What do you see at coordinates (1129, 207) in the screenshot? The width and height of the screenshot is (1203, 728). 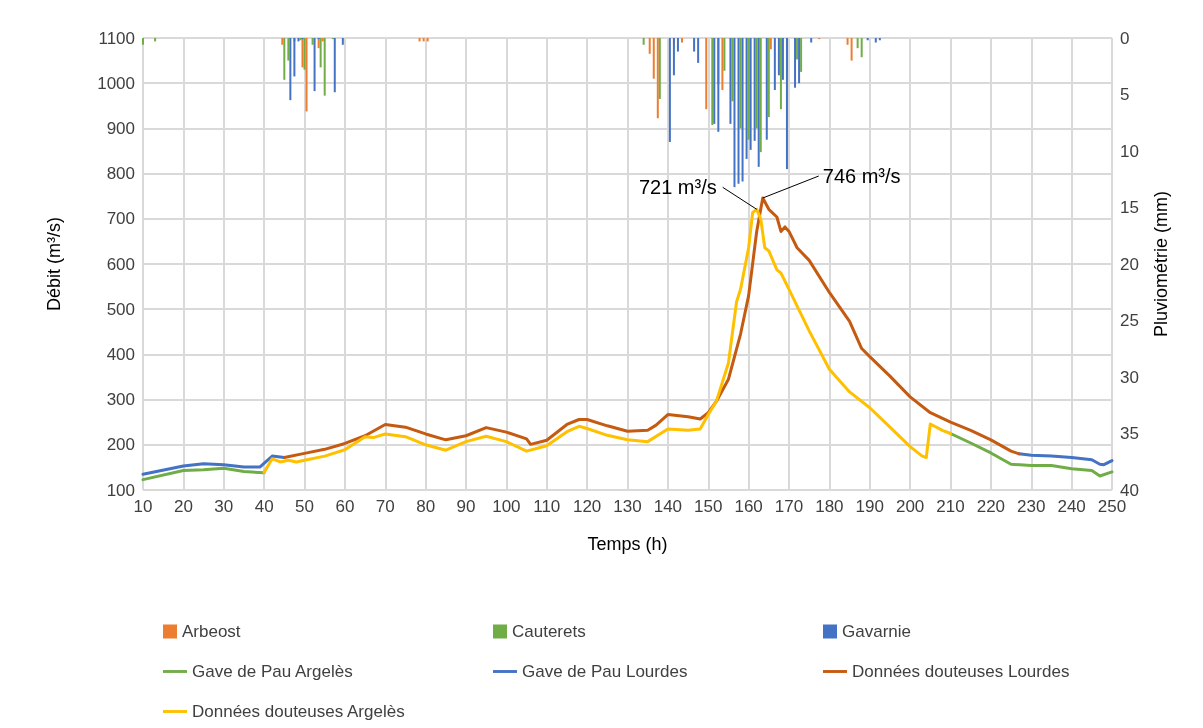 I see `y2-tick-label: 15` at bounding box center [1129, 207].